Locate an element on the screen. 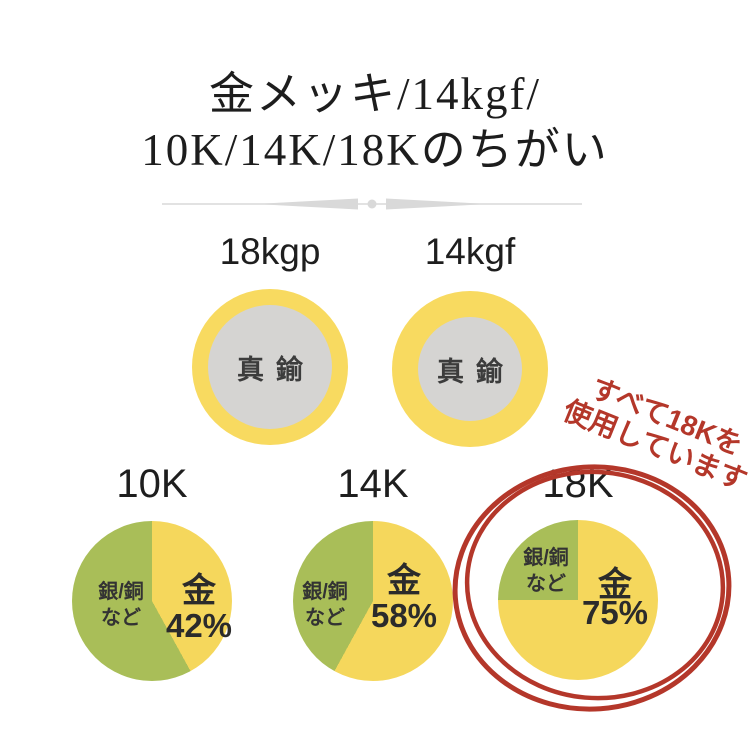 Image resolution: width=750 pixels, height=737 pixels. label-14k: 14K is located at coordinates (373, 484).